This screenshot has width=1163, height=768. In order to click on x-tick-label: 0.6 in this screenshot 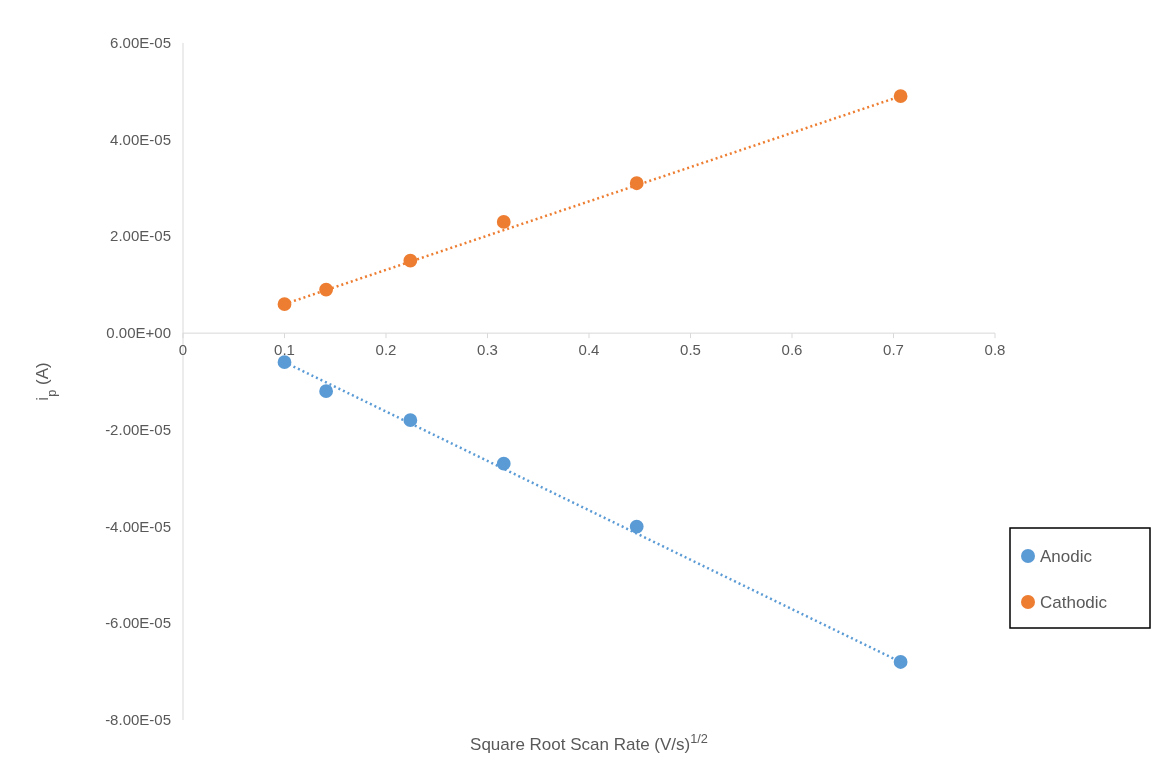, I will do `click(792, 350)`.